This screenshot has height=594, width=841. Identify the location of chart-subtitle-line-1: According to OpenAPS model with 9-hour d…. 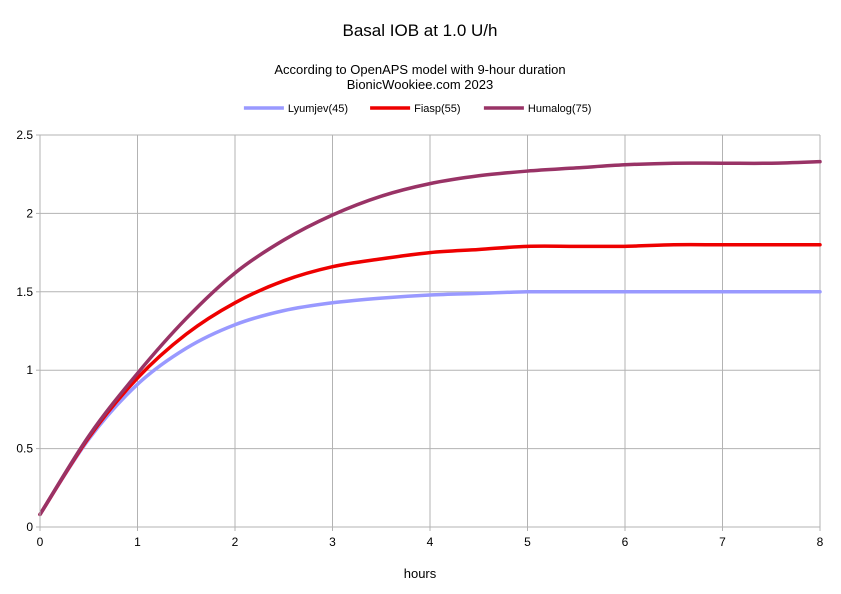
(419, 69).